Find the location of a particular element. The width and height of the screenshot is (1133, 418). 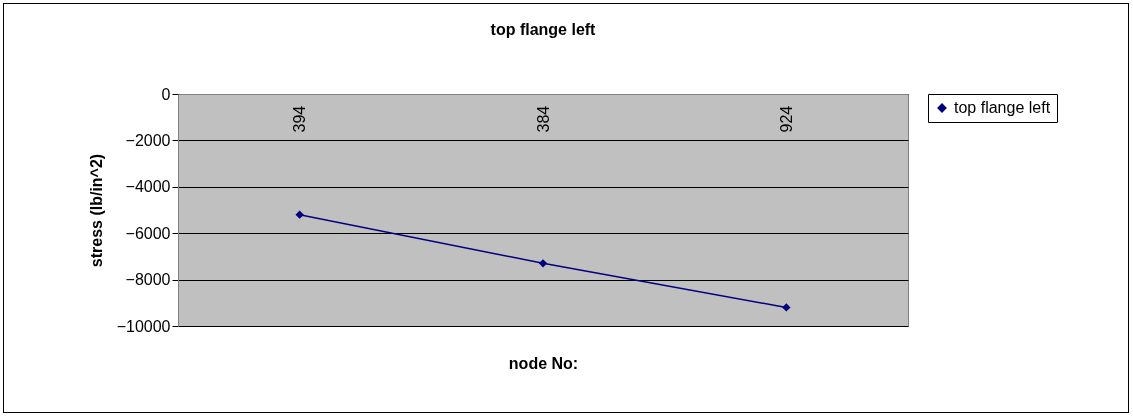

x-tick-label: 394 is located at coordinates (300, 119).